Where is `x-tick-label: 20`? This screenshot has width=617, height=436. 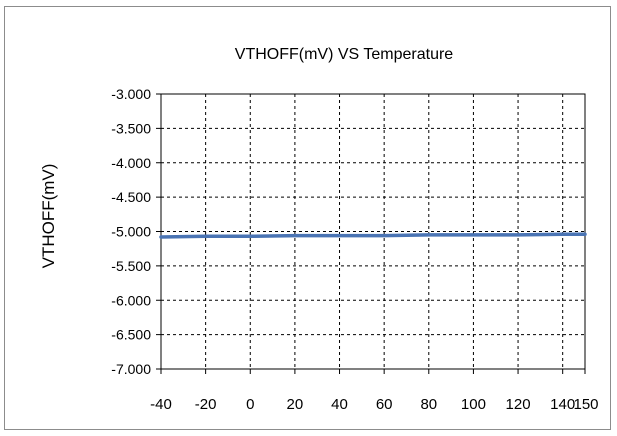 x-tick-label: 20 is located at coordinates (295, 404).